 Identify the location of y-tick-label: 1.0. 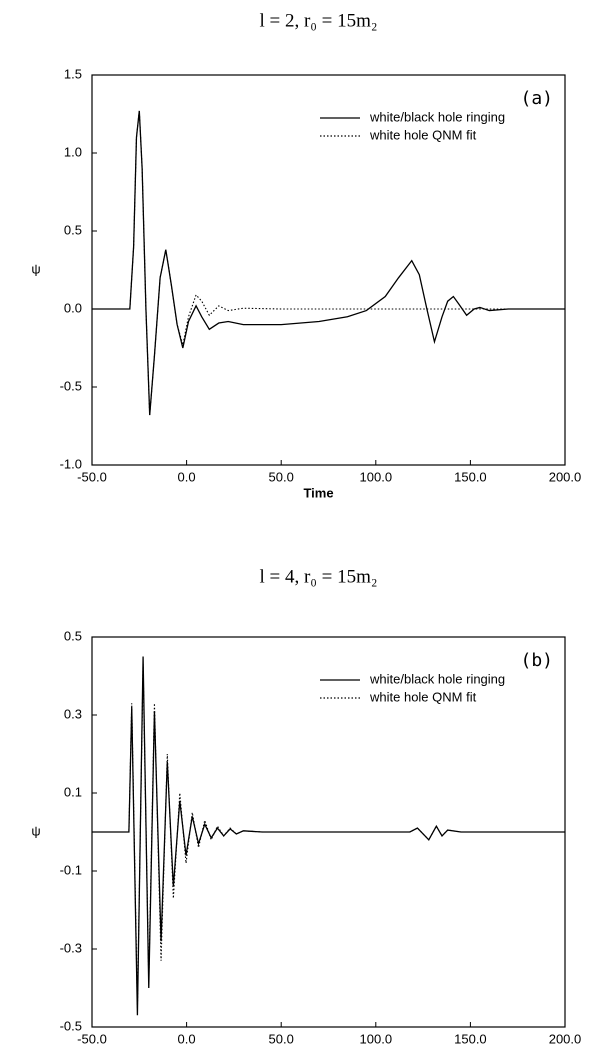
(73, 151).